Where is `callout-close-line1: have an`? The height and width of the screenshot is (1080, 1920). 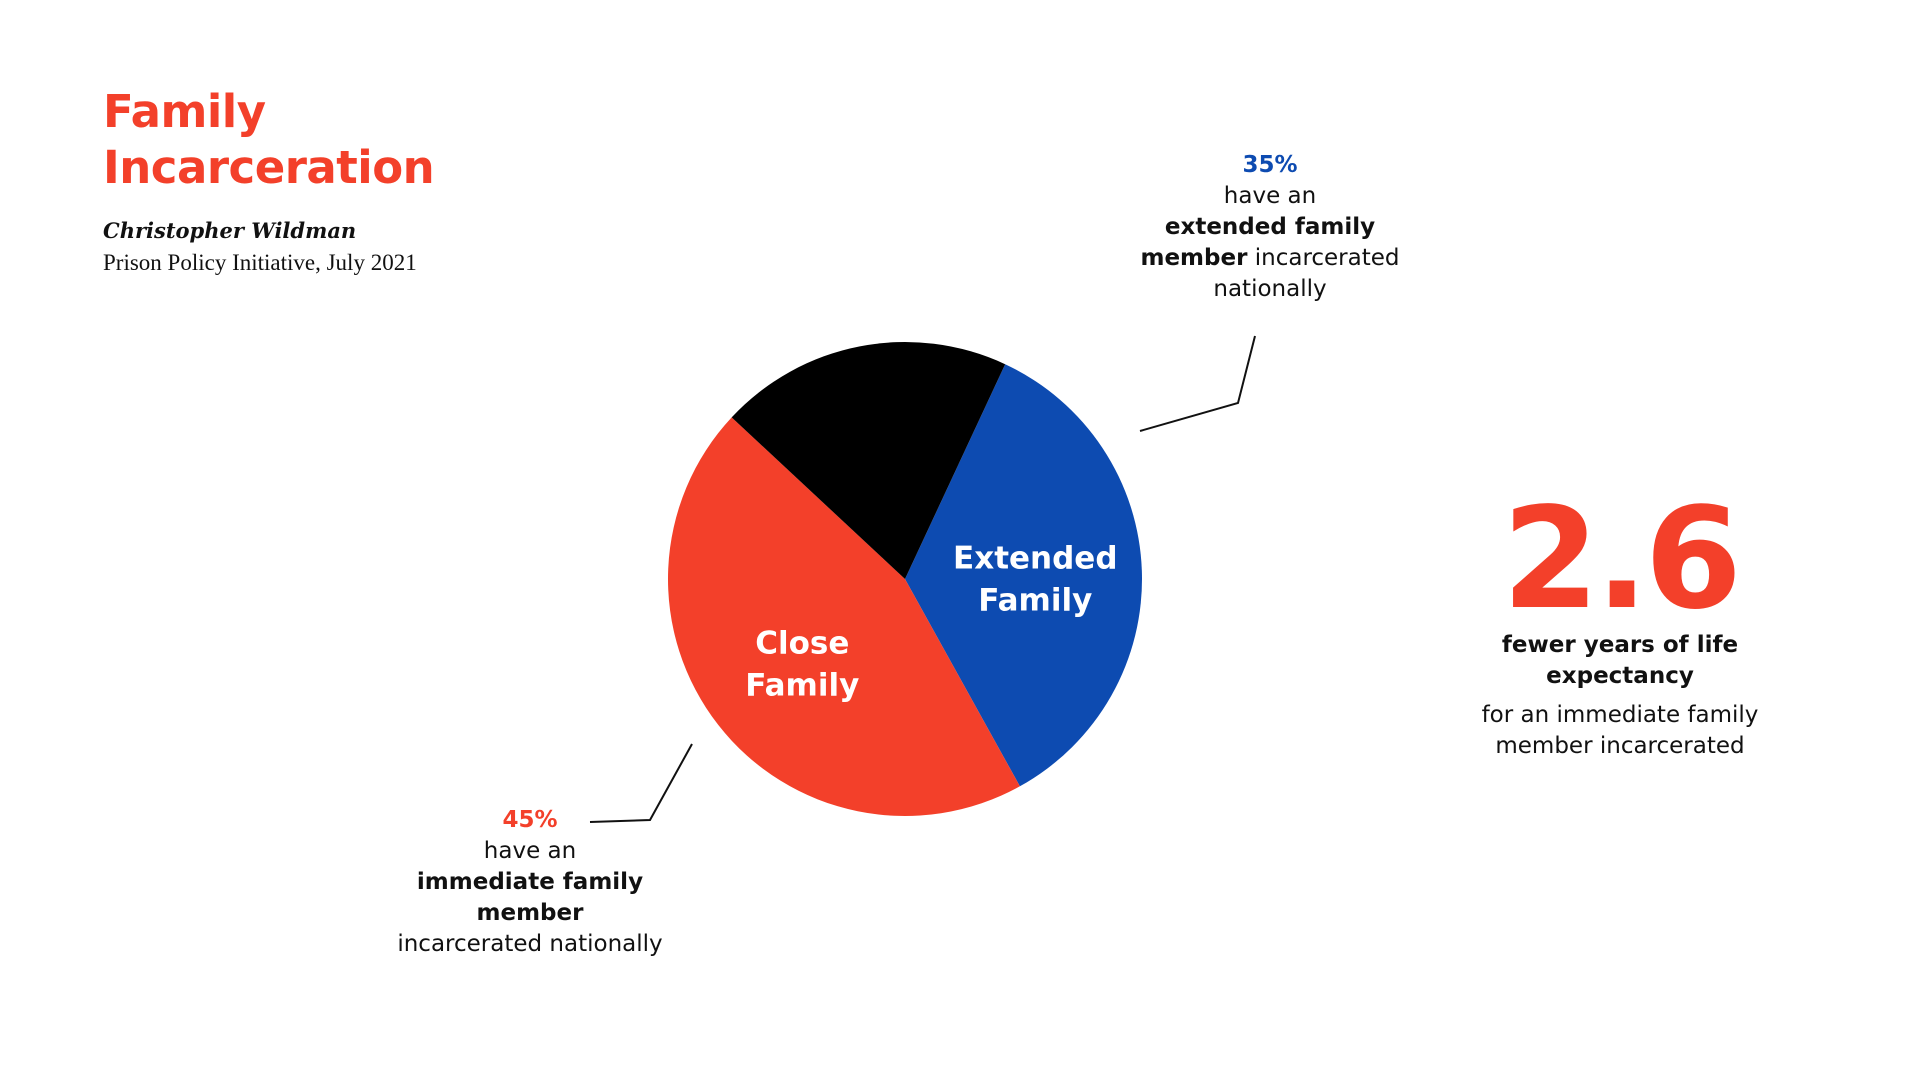
callout-close-line1: have an is located at coordinates (530, 851).